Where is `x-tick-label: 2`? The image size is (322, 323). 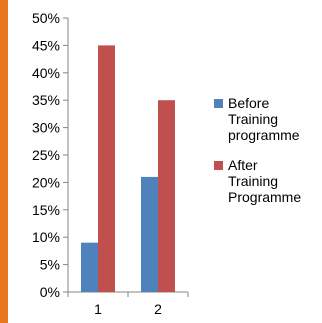 x-tick-label: 2 is located at coordinates (158, 309).